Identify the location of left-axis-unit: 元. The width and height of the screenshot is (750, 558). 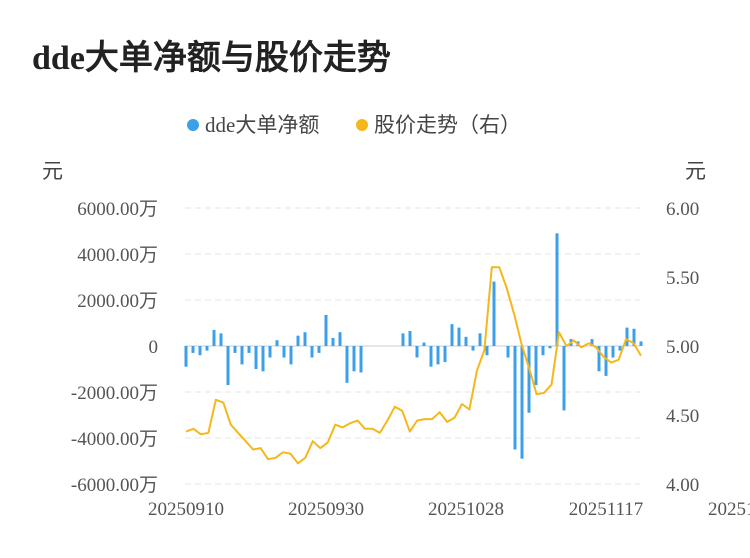
(52, 171).